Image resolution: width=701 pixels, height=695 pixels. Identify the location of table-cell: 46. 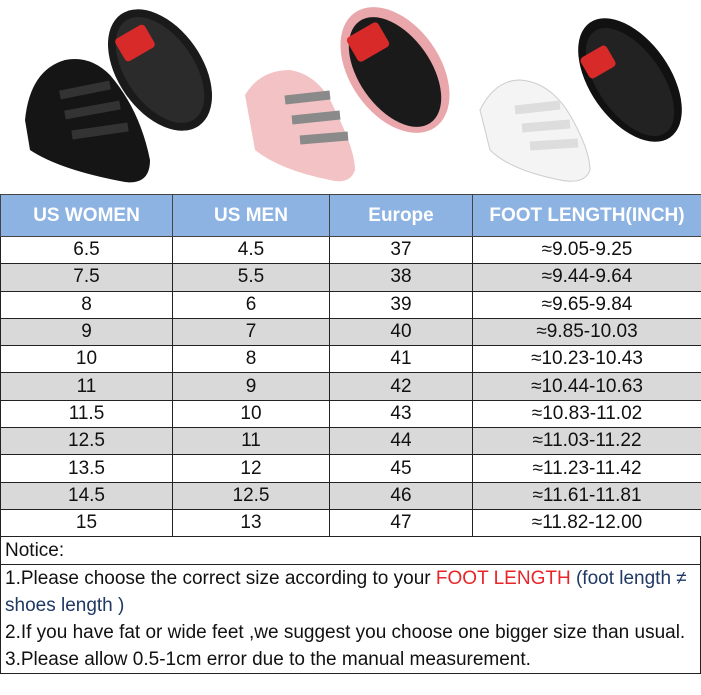
(401, 495).